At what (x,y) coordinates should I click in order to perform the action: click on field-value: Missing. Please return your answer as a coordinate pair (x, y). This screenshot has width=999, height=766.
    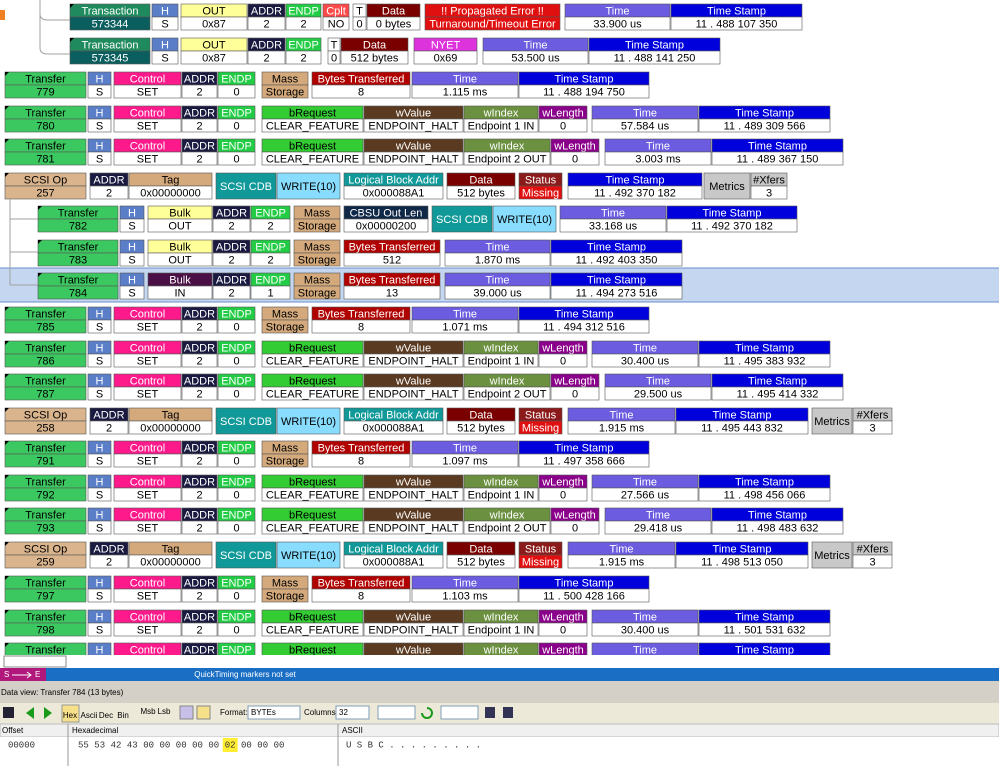
    Looking at the image, I should click on (540, 428).